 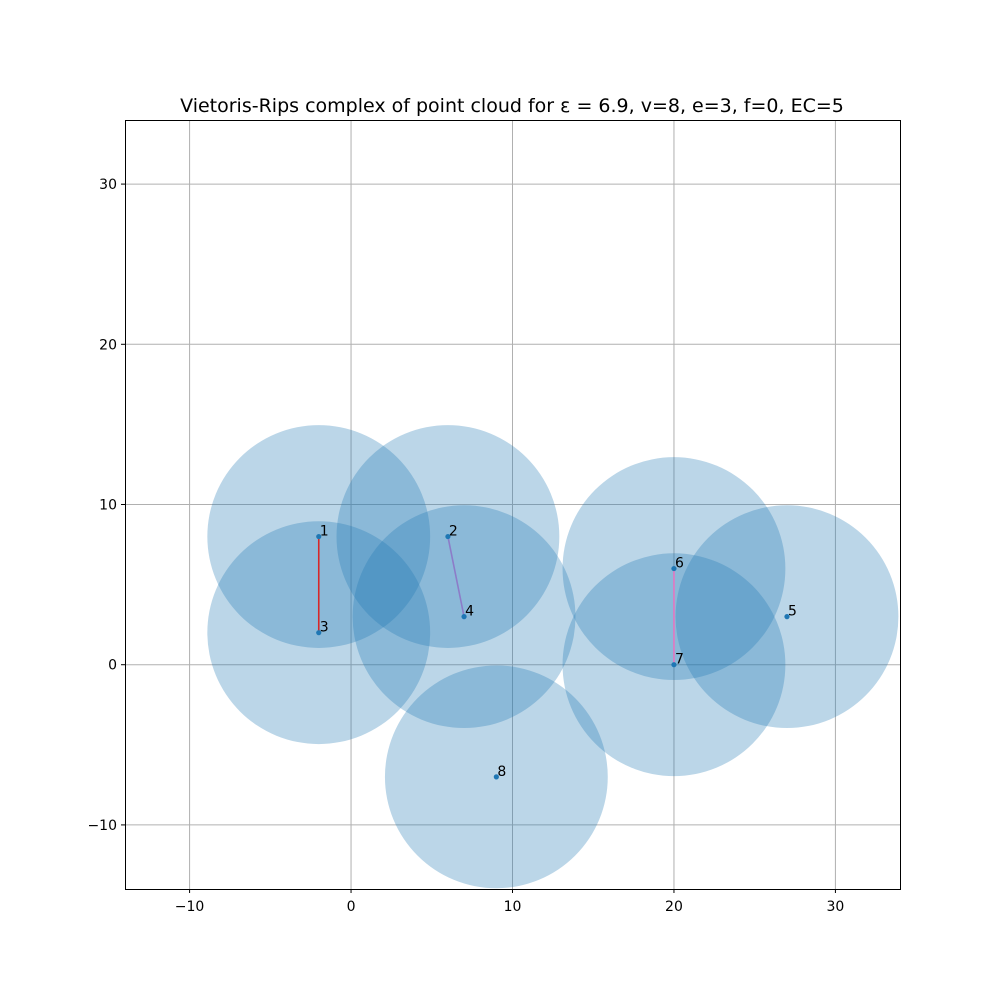 What do you see at coordinates (836, 907) in the screenshot?
I see `x-tick-label: 30` at bounding box center [836, 907].